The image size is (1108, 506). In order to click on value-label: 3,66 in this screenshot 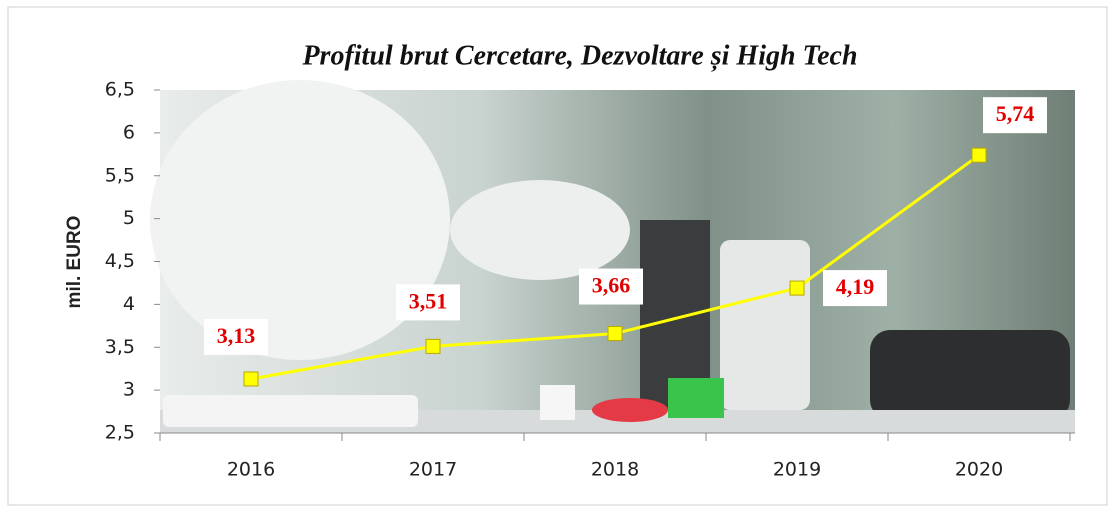, I will do `click(611, 285)`.